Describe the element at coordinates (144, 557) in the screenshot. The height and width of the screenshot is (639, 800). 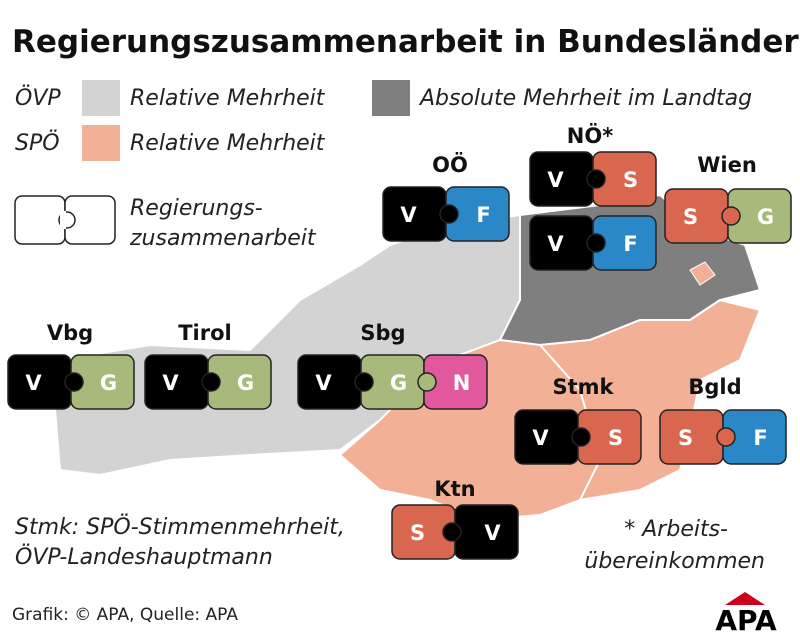
I see `note: ÖVP-Landeshauptmann` at that location.